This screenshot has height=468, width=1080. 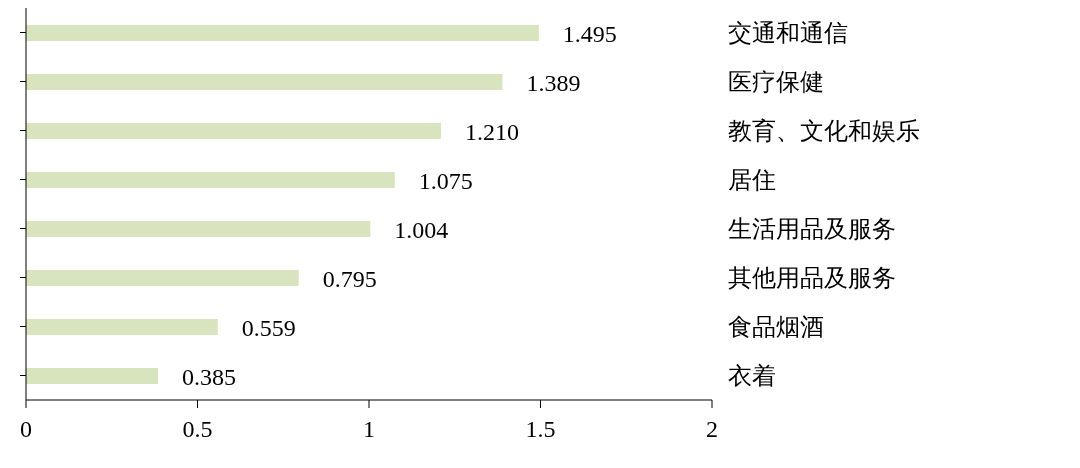 What do you see at coordinates (26, 429) in the screenshot?
I see `x-tick-label: 0` at bounding box center [26, 429].